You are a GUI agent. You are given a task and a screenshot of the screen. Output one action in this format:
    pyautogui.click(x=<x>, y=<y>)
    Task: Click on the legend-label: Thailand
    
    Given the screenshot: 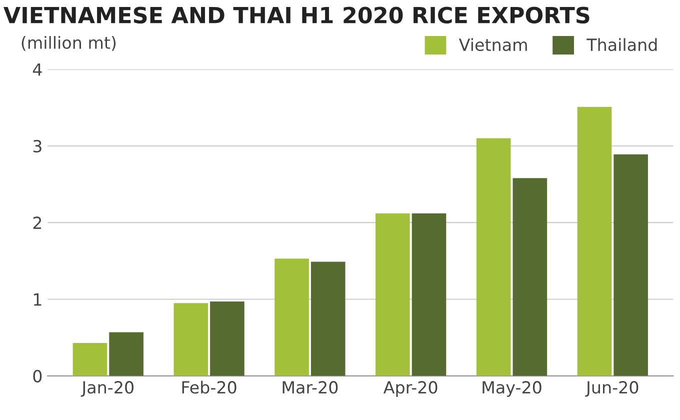 What is the action you would take?
    pyautogui.click(x=621, y=45)
    